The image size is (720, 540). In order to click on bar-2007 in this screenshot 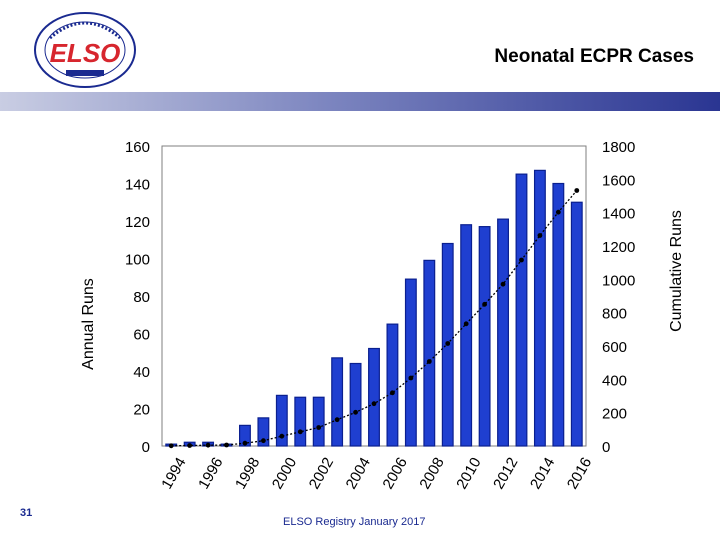, I will do `click(410, 362)`.